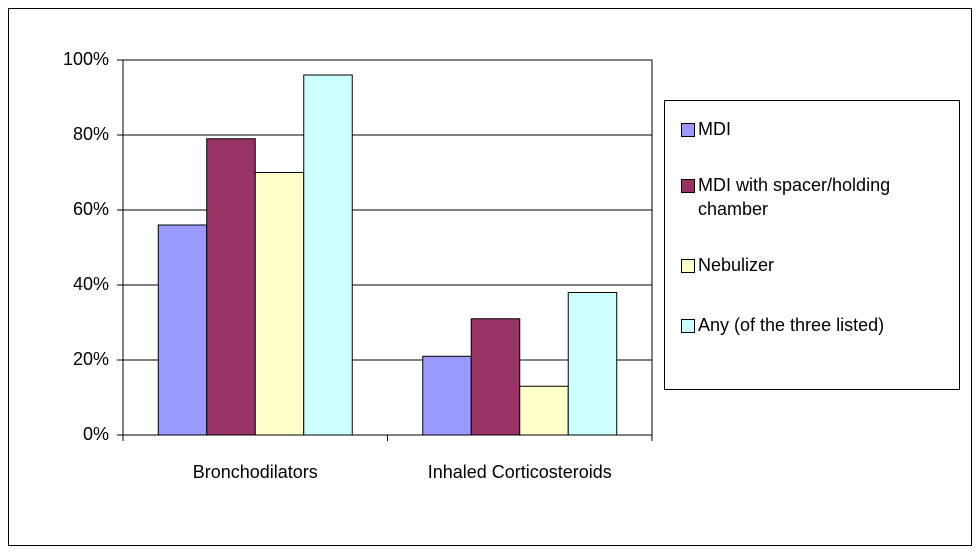 The image size is (980, 554). Describe the element at coordinates (91, 359) in the screenshot. I see `y-tick-label: 20%` at that location.